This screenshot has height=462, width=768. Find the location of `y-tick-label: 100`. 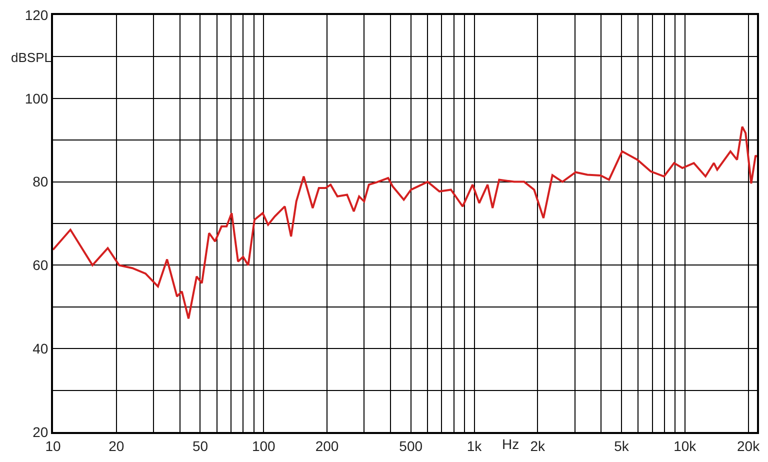

y-tick-label: 100 is located at coordinates (36, 98).